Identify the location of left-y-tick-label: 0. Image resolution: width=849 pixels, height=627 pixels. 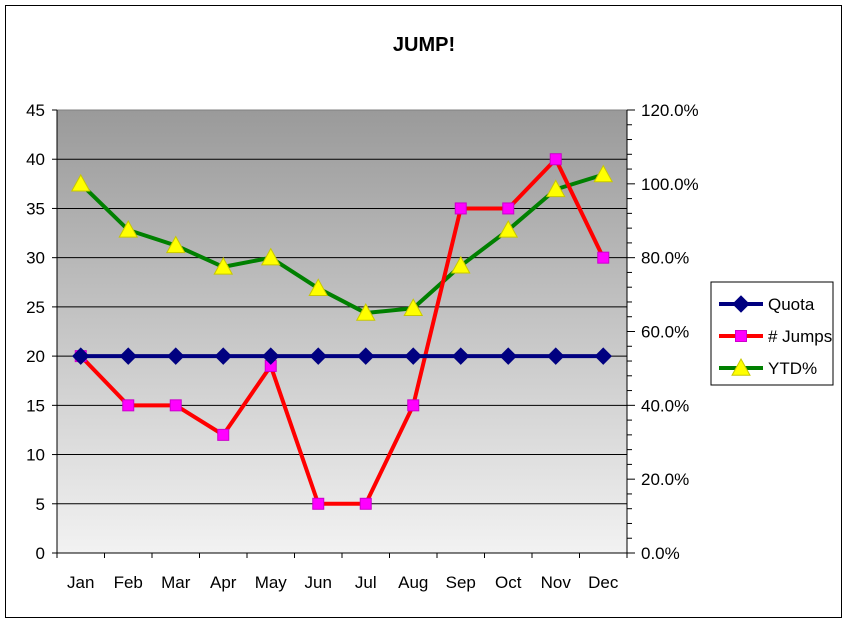
(40, 553).